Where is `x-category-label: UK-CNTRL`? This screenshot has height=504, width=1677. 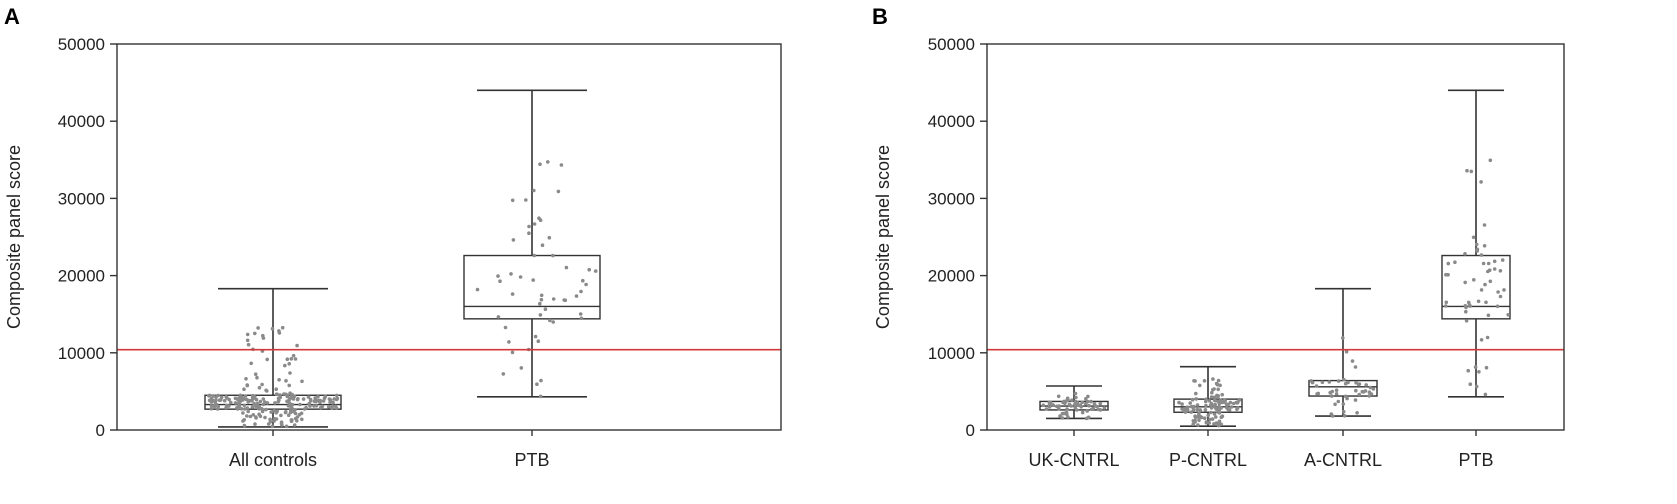 x-category-label: UK-CNTRL is located at coordinates (1073, 460).